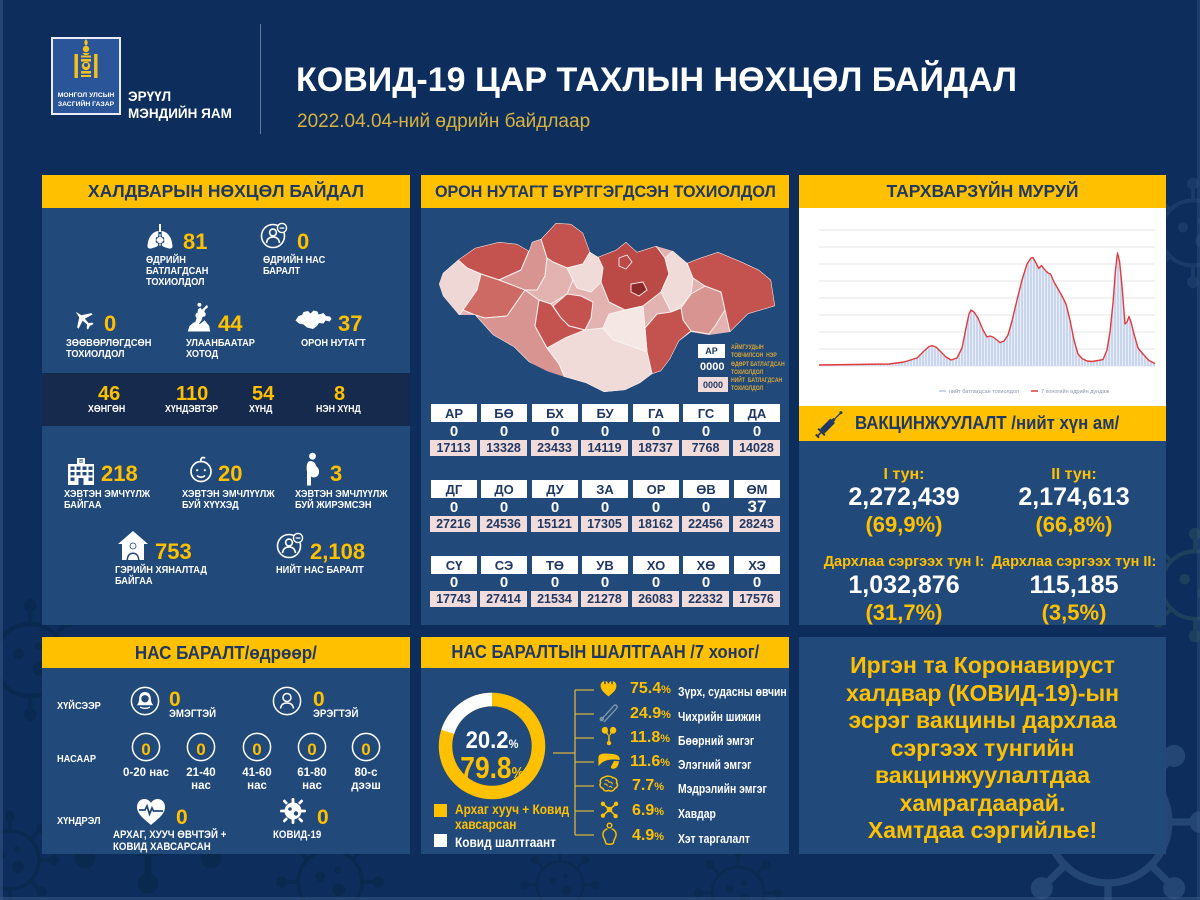  I want to click on svg-text: нийт батлагдсан тохиолдол, so click(984, 391).